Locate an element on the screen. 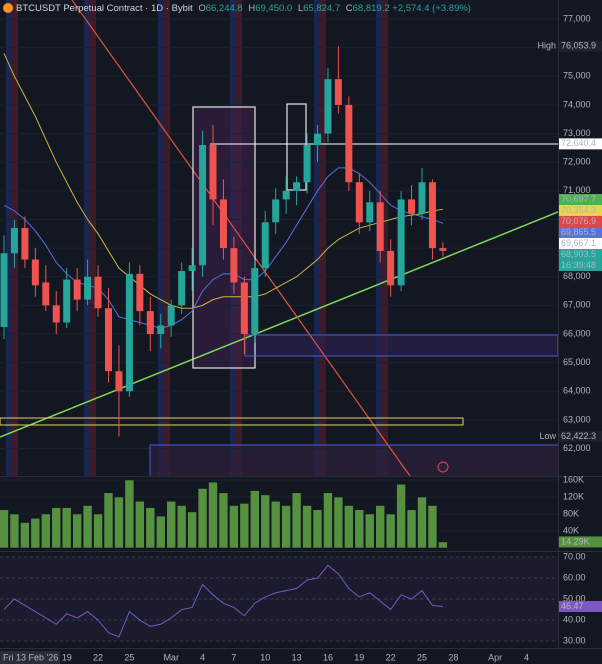 This screenshot has width=602, height=664. rsi-label-box is located at coordinates (580, 606).